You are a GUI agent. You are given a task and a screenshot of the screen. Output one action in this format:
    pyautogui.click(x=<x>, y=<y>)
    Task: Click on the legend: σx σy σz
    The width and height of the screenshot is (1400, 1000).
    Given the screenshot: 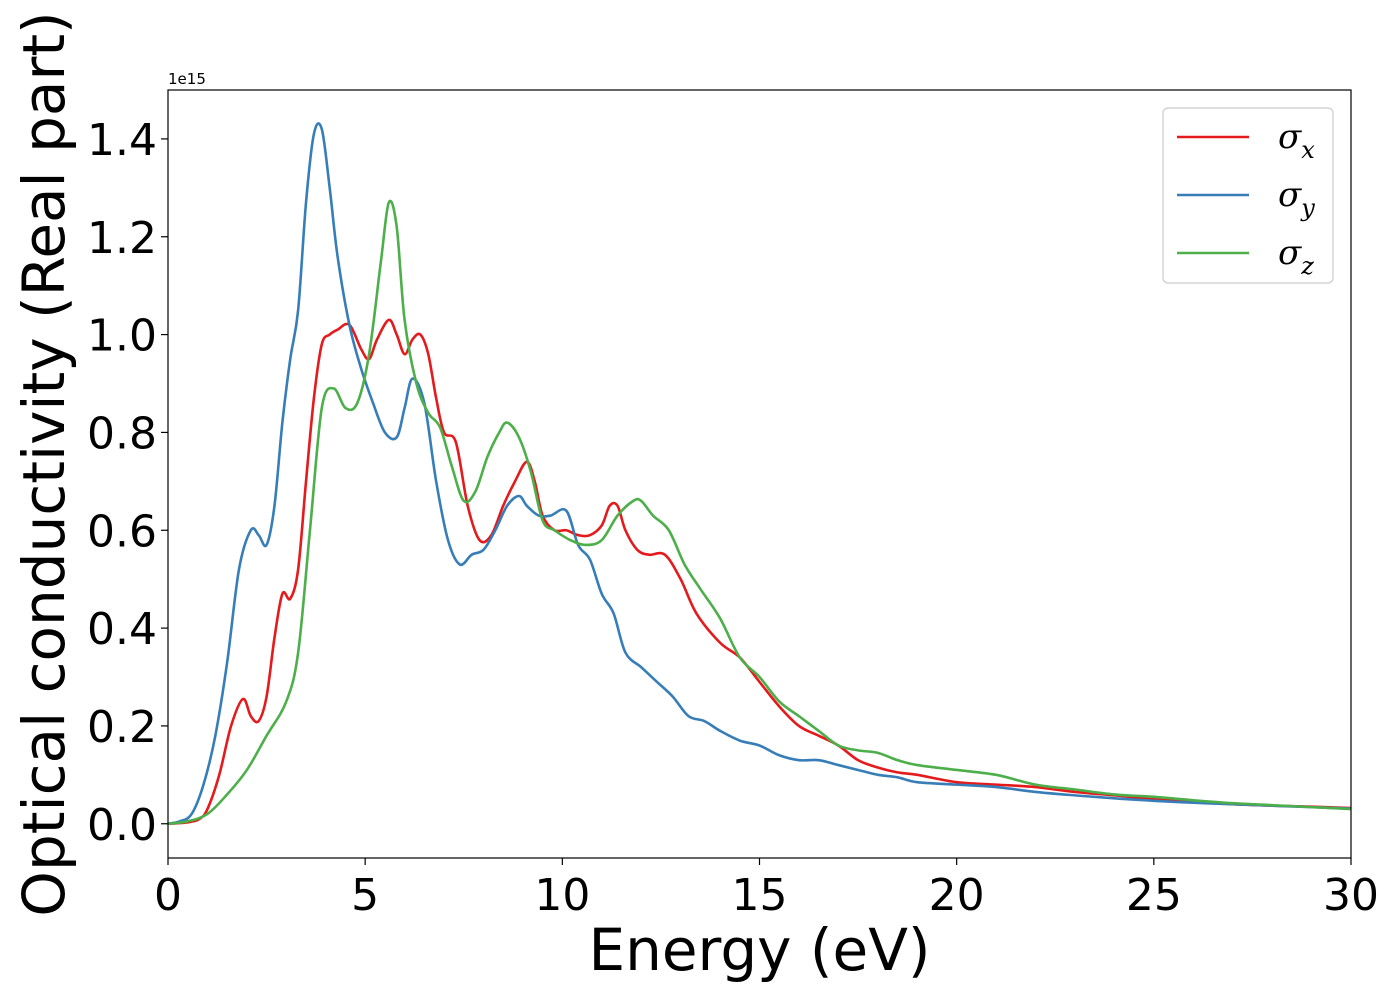 What is the action you would take?
    pyautogui.click(x=1248, y=195)
    